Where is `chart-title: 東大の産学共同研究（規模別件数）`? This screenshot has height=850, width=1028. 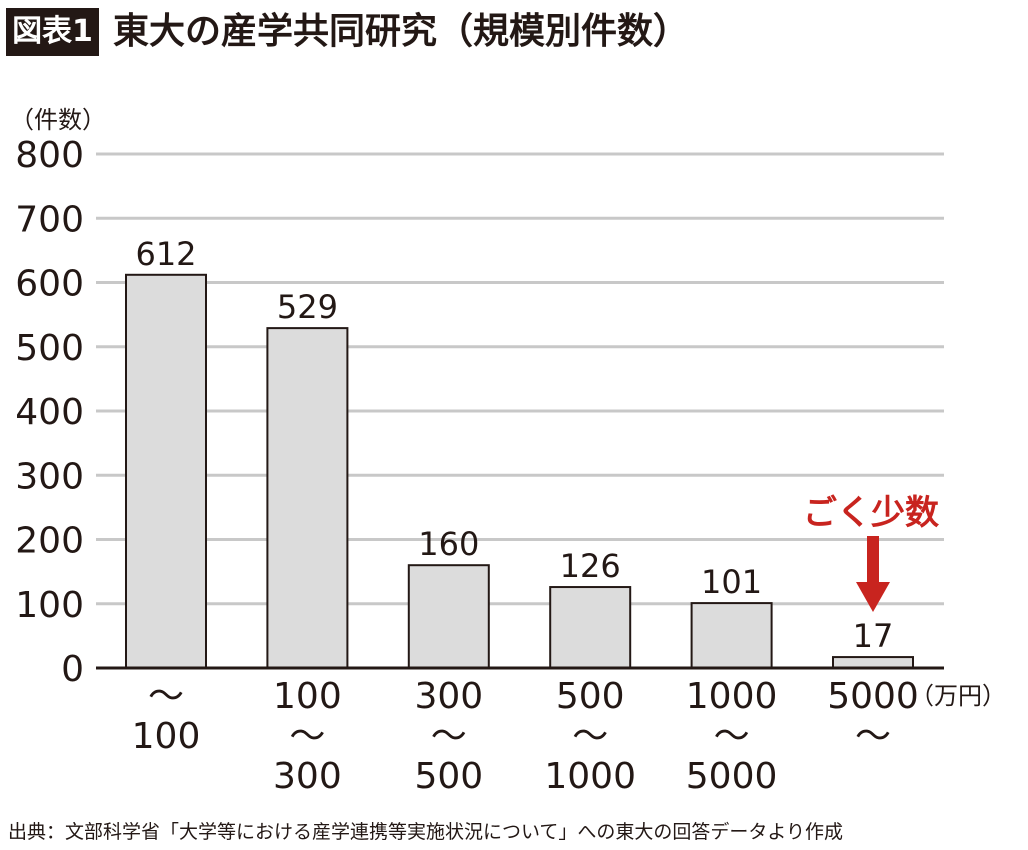 chart-title: 東大の産学共同研究（規模別件数） is located at coordinates (401, 31).